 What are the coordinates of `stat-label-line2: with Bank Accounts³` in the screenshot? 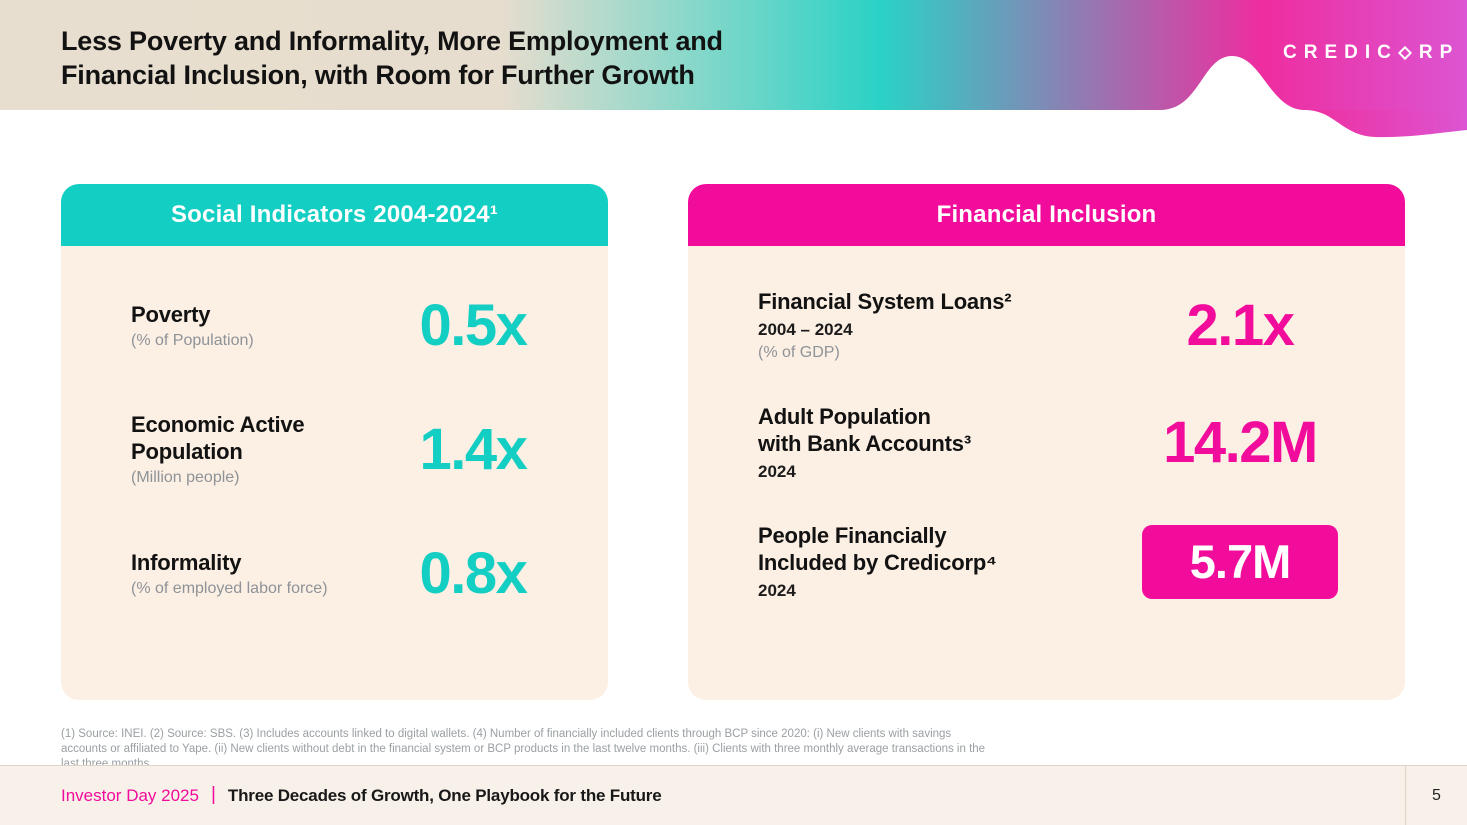 It's located at (864, 443).